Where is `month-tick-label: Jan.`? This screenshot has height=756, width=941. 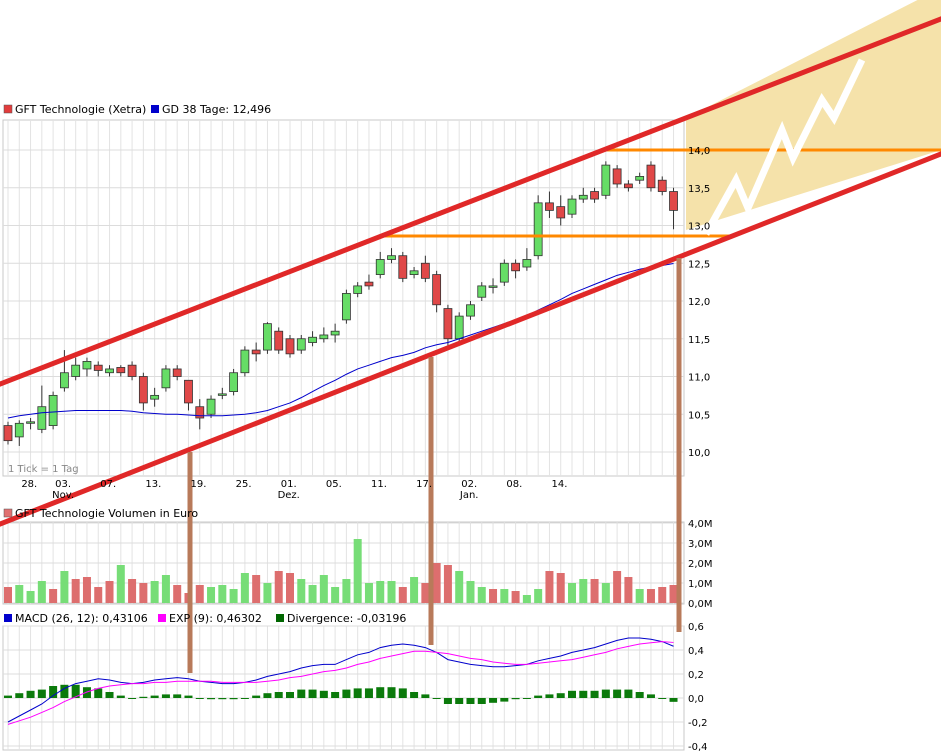 month-tick-label: Jan. is located at coordinates (469, 495).